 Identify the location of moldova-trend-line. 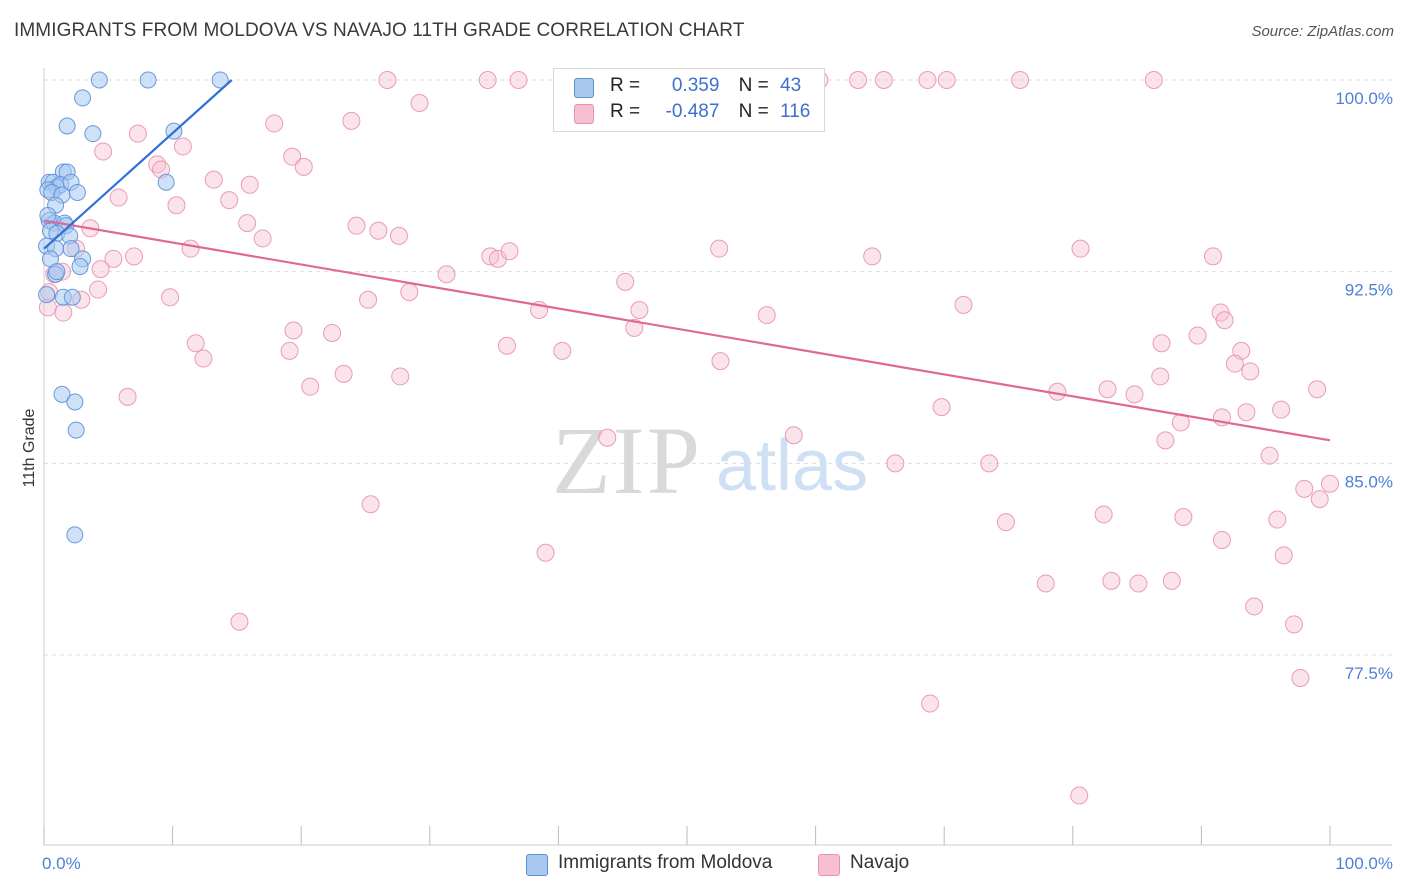
(138, 164).